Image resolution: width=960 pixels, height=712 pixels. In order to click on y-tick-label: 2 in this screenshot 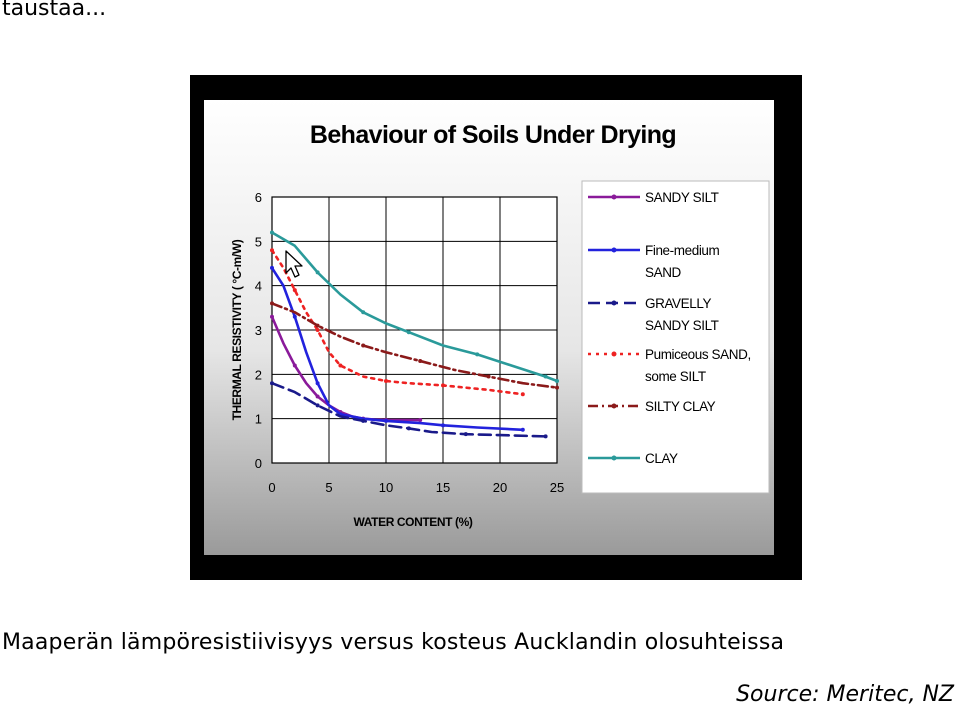, I will do `click(258, 374)`.